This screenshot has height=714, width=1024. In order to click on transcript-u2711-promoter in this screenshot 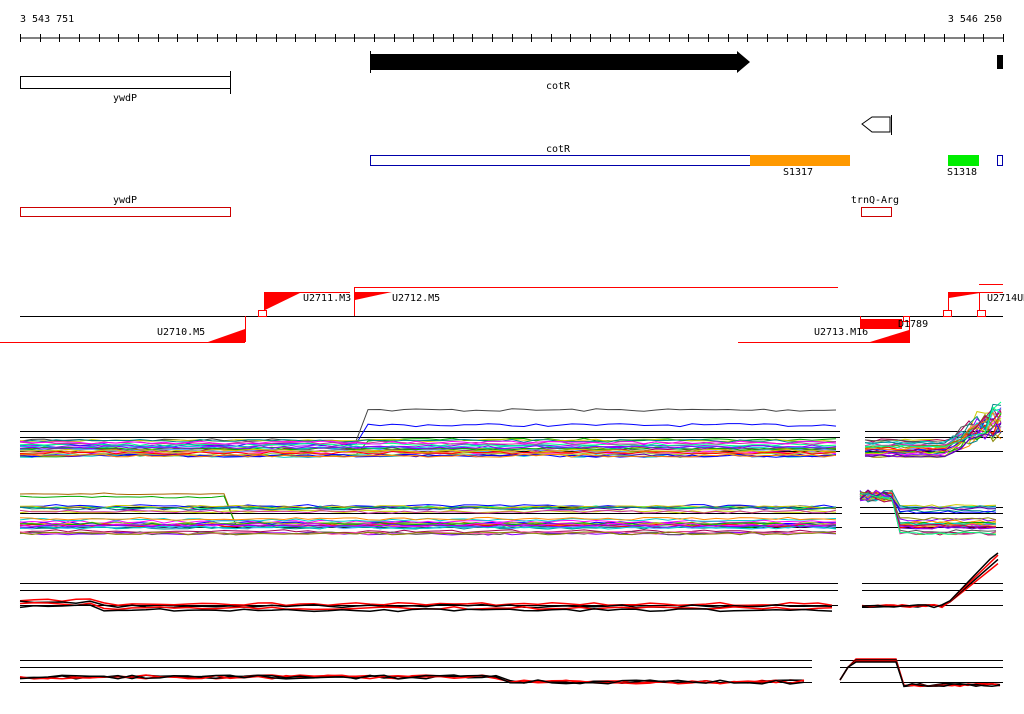, I will do `click(283, 301)`.